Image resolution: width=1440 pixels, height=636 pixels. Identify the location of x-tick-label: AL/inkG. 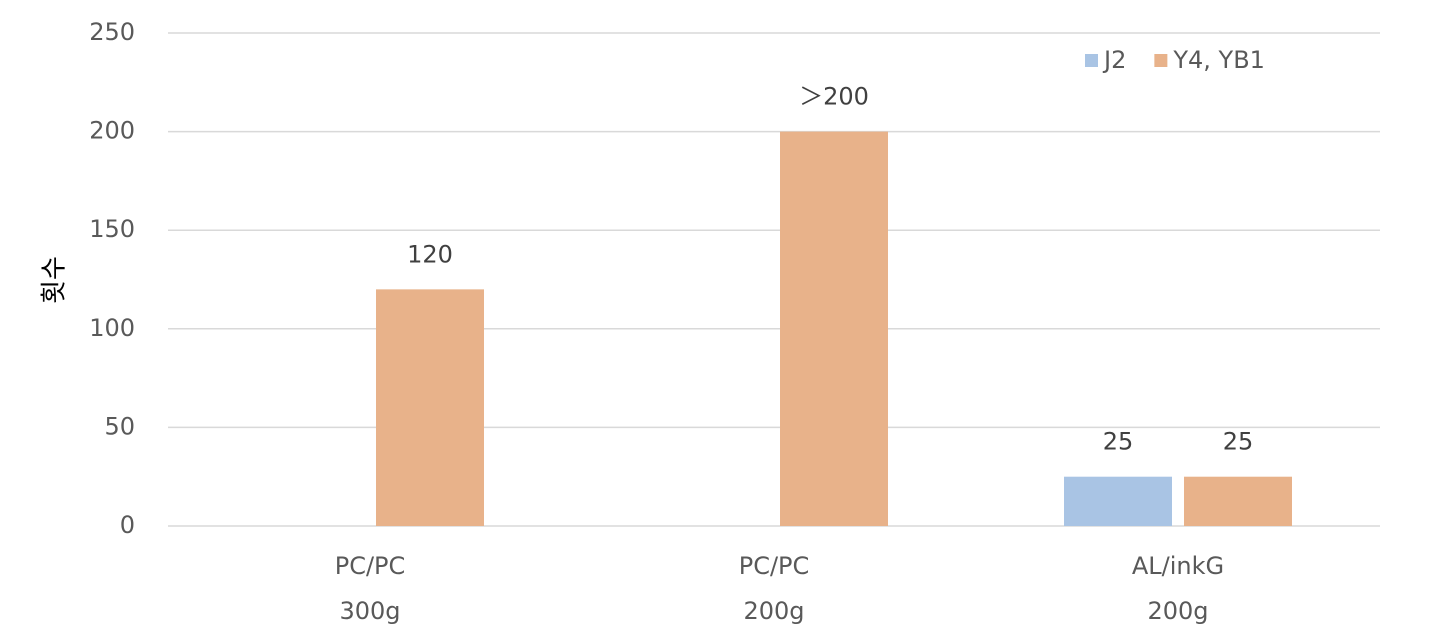
(1178, 566).